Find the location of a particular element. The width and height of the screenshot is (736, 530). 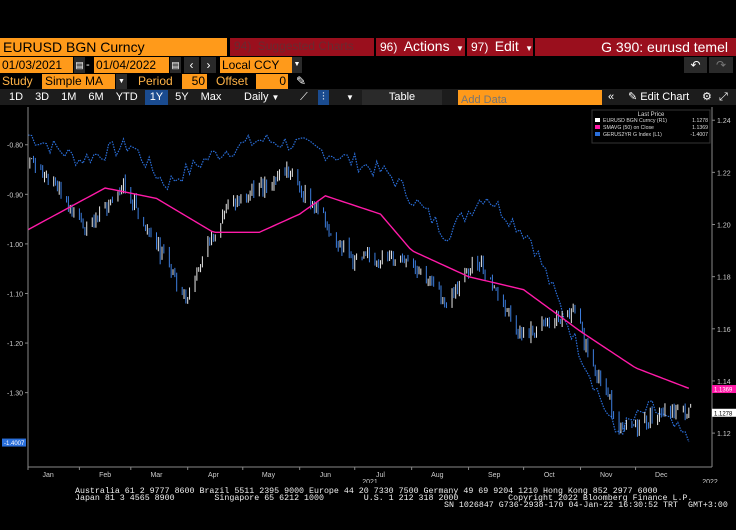

period-button-ytd: YTD is located at coordinates (126, 97).